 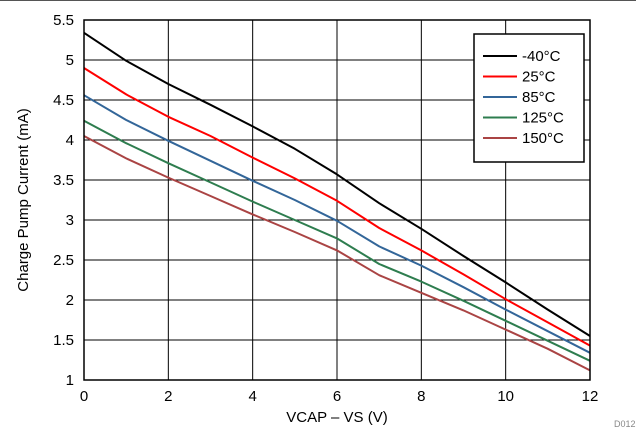 I want to click on y-tick-label: 5, so click(x=70, y=60).